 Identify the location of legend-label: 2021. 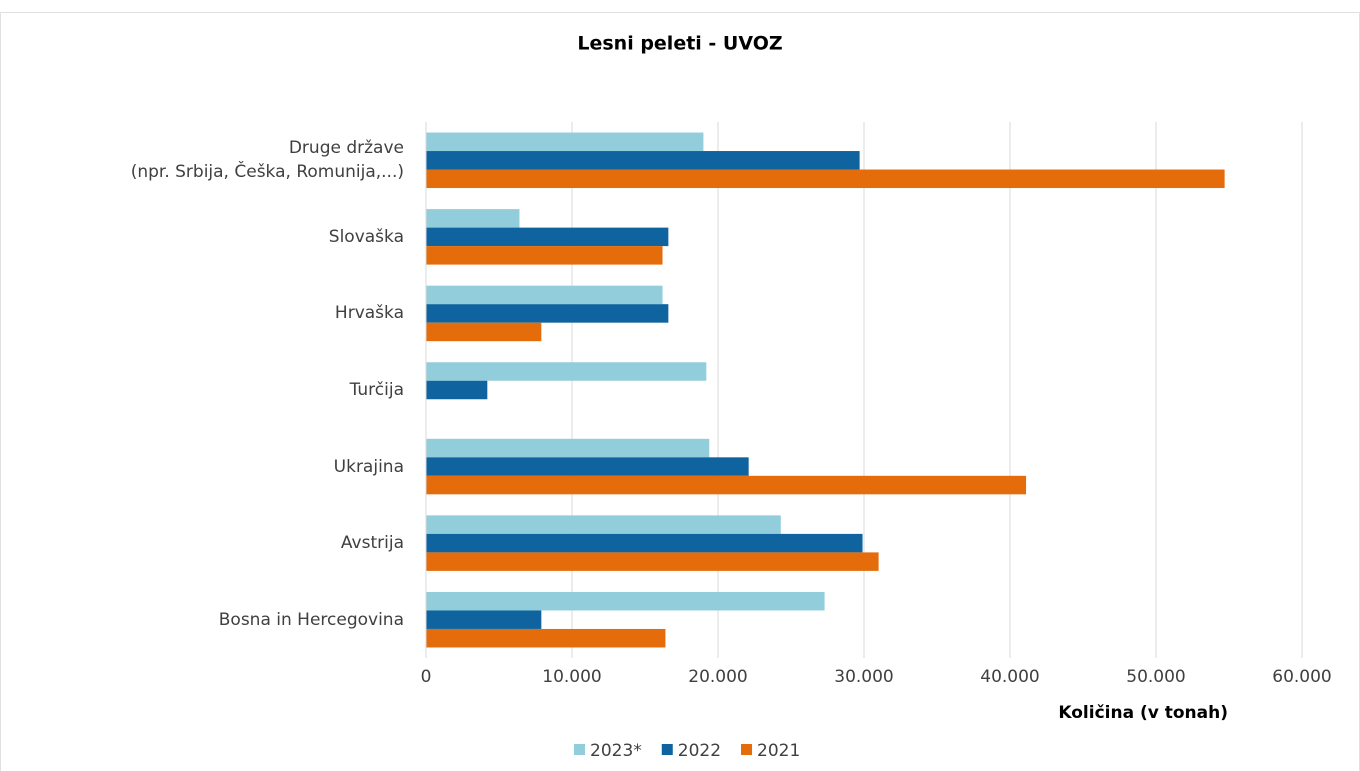
(778, 751).